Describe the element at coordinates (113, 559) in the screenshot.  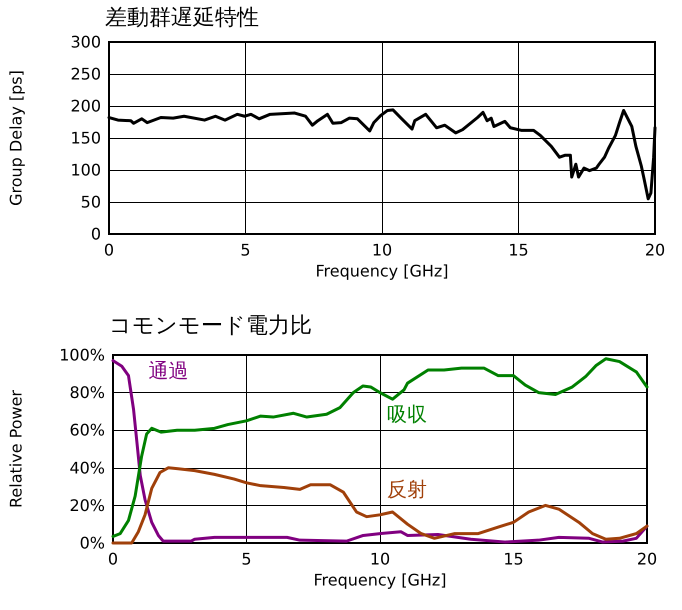
I see `x-tick-label: 0` at that location.